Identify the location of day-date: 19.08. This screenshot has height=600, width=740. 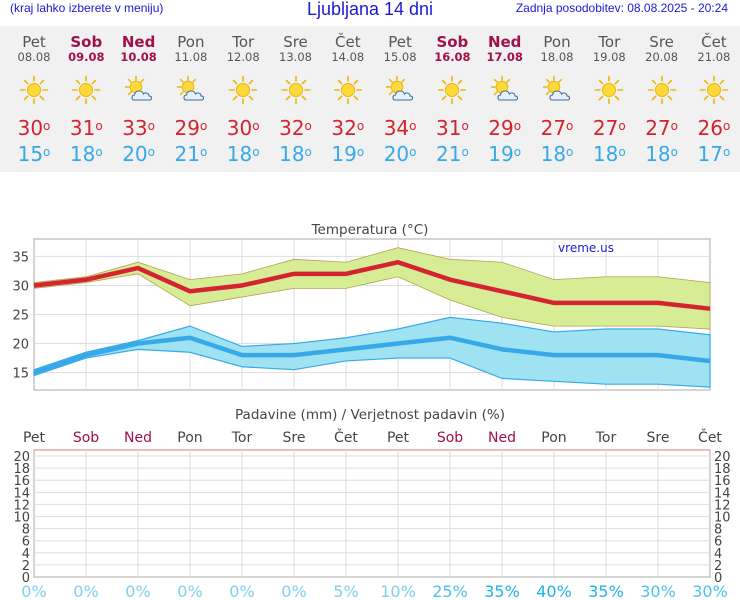
(609, 57).